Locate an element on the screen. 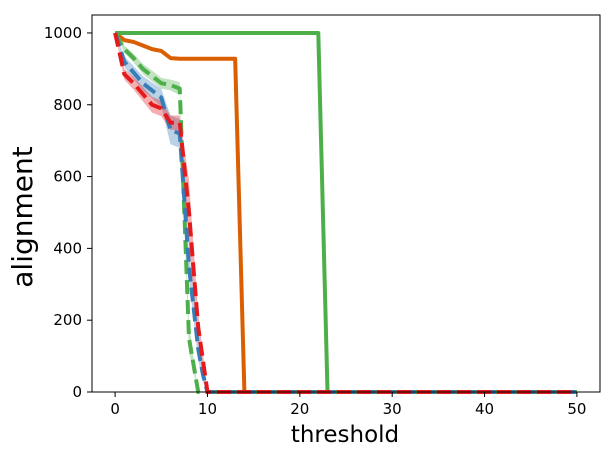 The width and height of the screenshot is (615, 461). y-tick-label: 600 is located at coordinates (67, 177).